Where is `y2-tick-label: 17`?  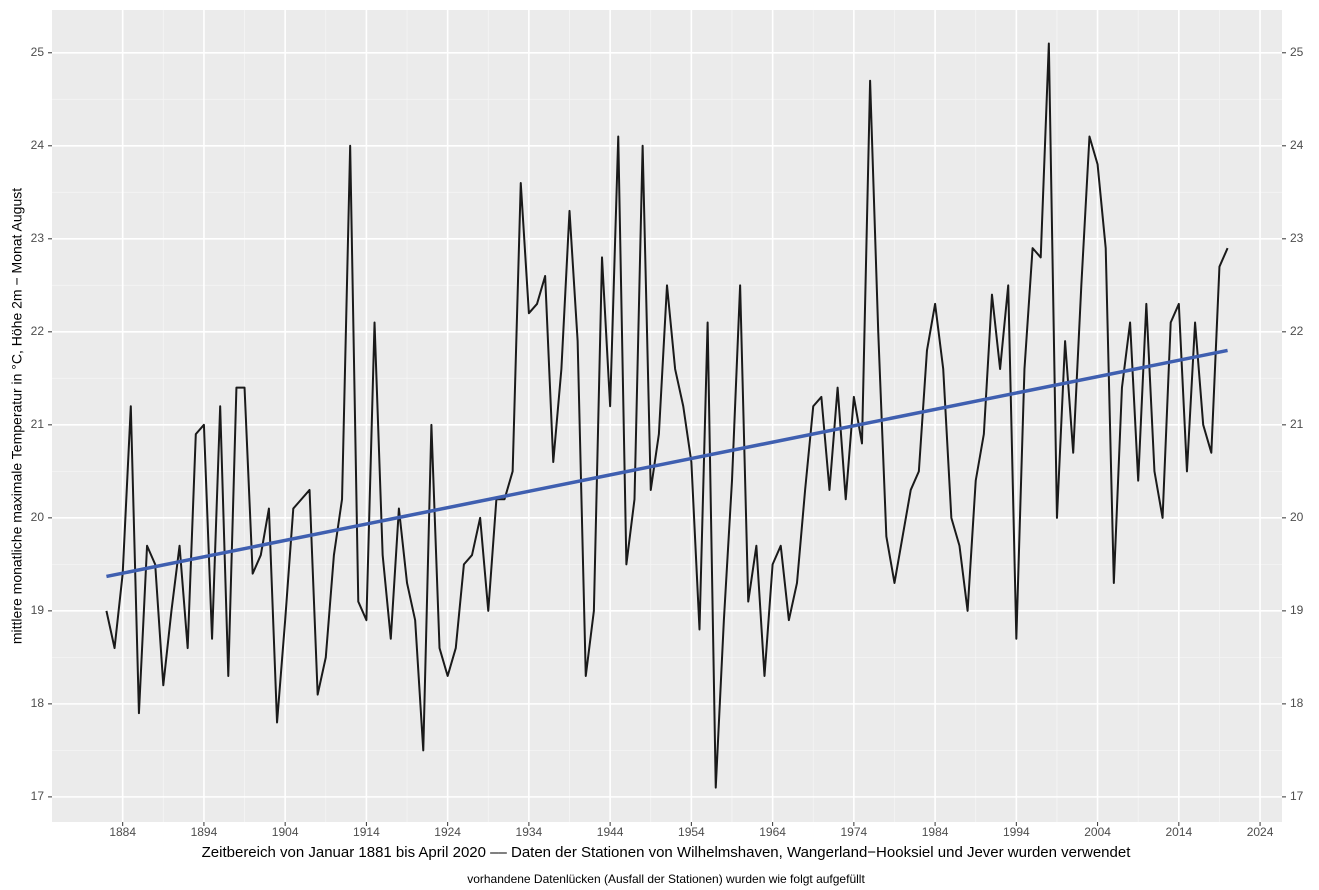
y2-tick-label: 17 is located at coordinates (1297, 796).